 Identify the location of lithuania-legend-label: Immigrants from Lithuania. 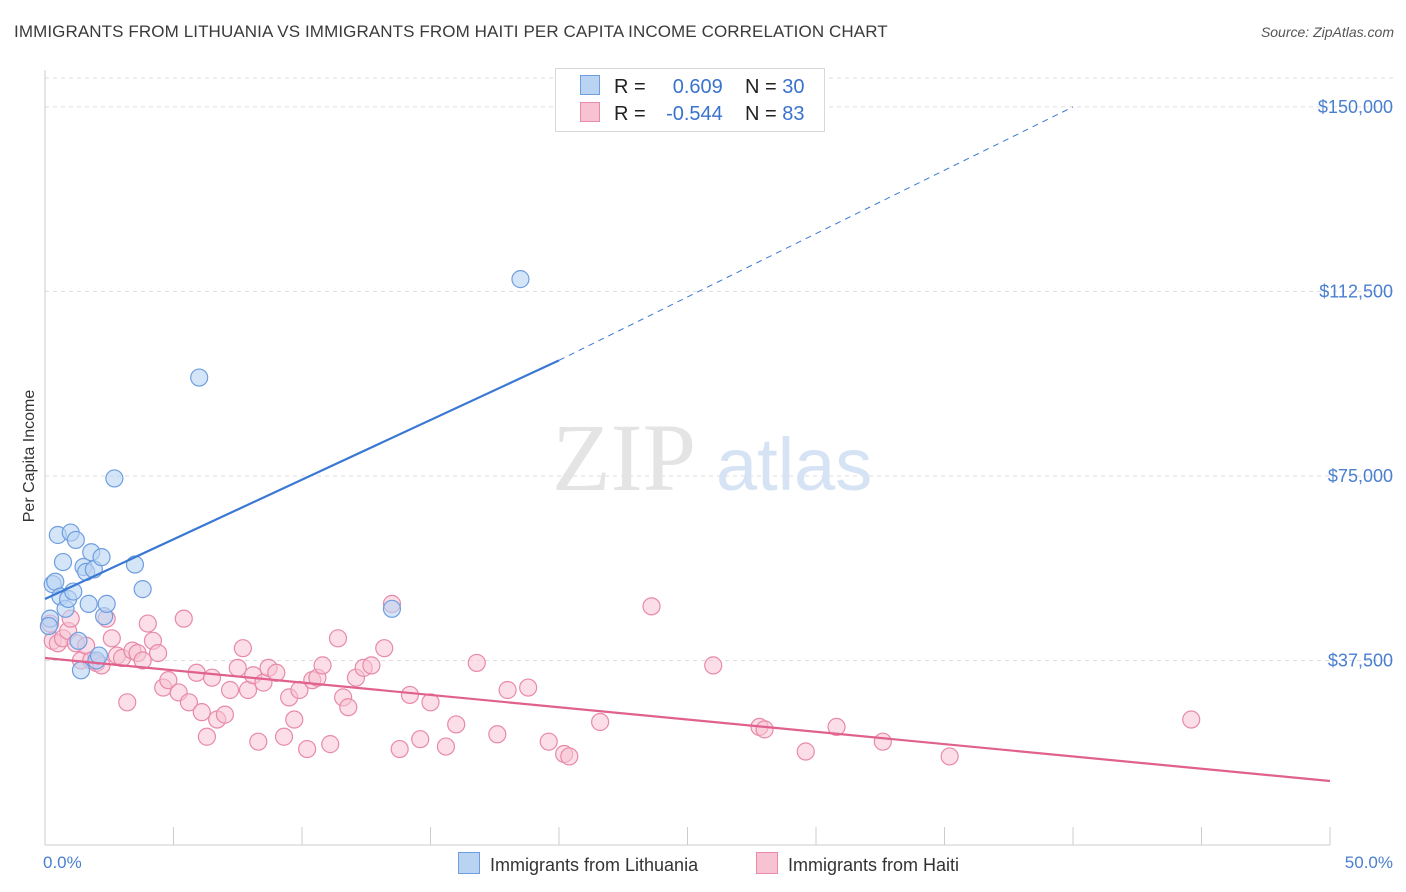
(594, 865).